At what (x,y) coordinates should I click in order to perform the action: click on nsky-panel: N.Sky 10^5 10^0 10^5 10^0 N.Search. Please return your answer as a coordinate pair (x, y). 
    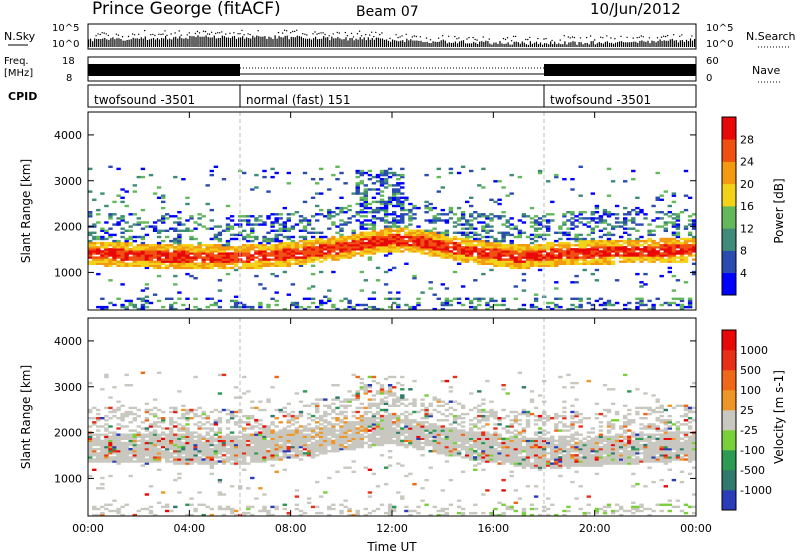
    Looking at the image, I should click on (400, 36).